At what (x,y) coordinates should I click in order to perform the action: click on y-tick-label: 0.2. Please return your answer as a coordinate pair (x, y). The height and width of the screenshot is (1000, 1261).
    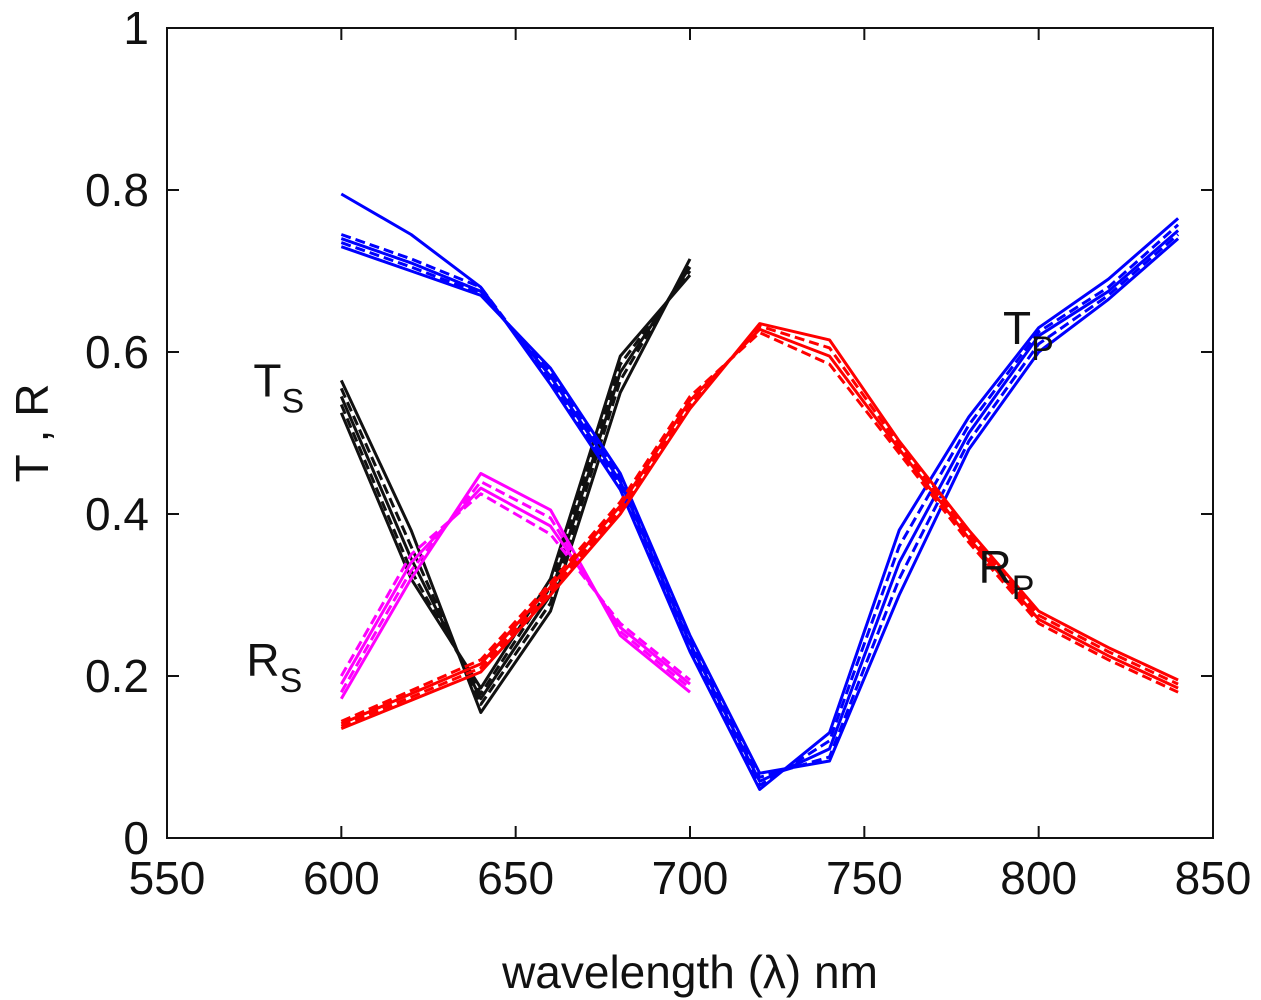
    Looking at the image, I should click on (117, 676).